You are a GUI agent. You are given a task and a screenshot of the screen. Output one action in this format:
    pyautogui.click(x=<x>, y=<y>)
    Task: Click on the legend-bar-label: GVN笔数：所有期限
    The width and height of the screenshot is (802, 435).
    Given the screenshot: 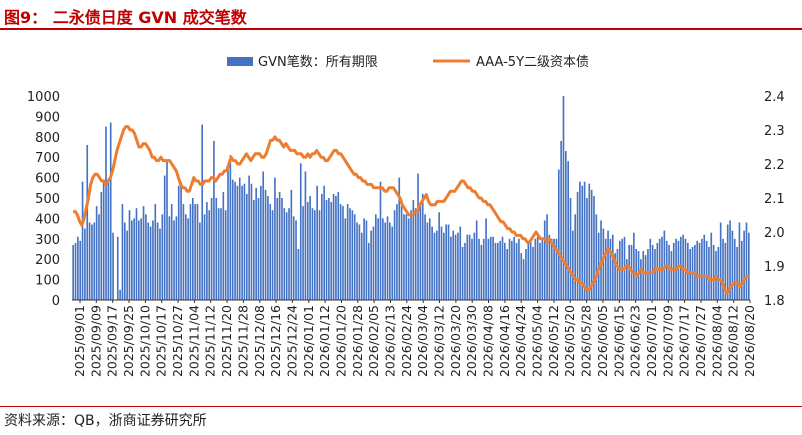 What is the action you would take?
    pyautogui.click(x=318, y=62)
    